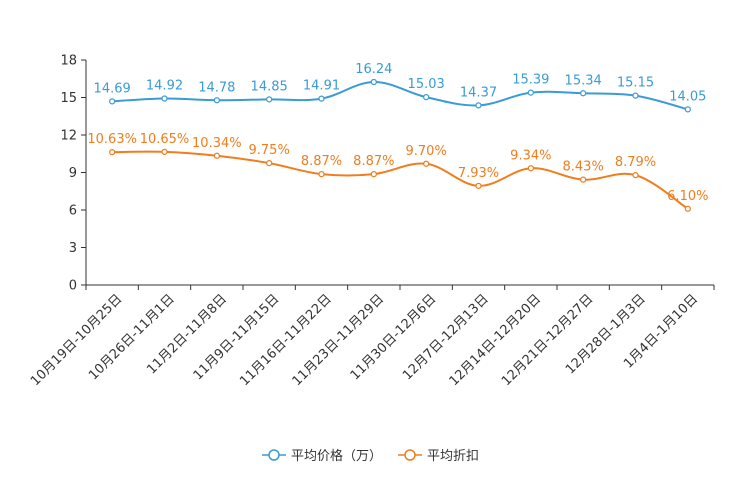 The image size is (744, 496). Describe the element at coordinates (426, 151) in the screenshot. I see `data-label: 9.70%` at that location.